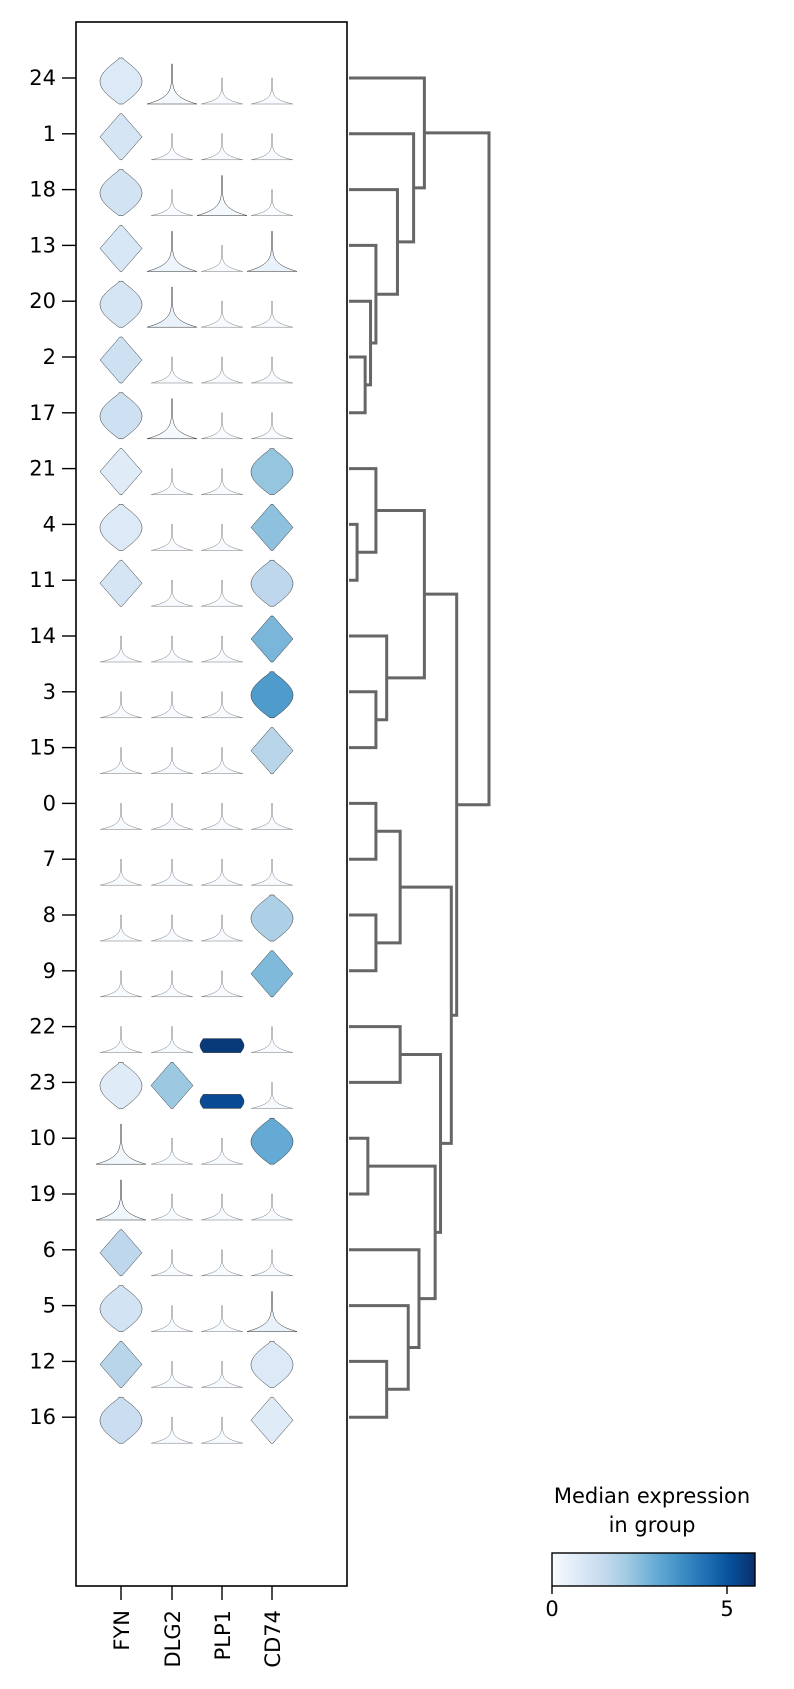 This screenshot has width=794, height=1689. What do you see at coordinates (222, 816) in the screenshot?
I see `violin-0-PLP1` at bounding box center [222, 816].